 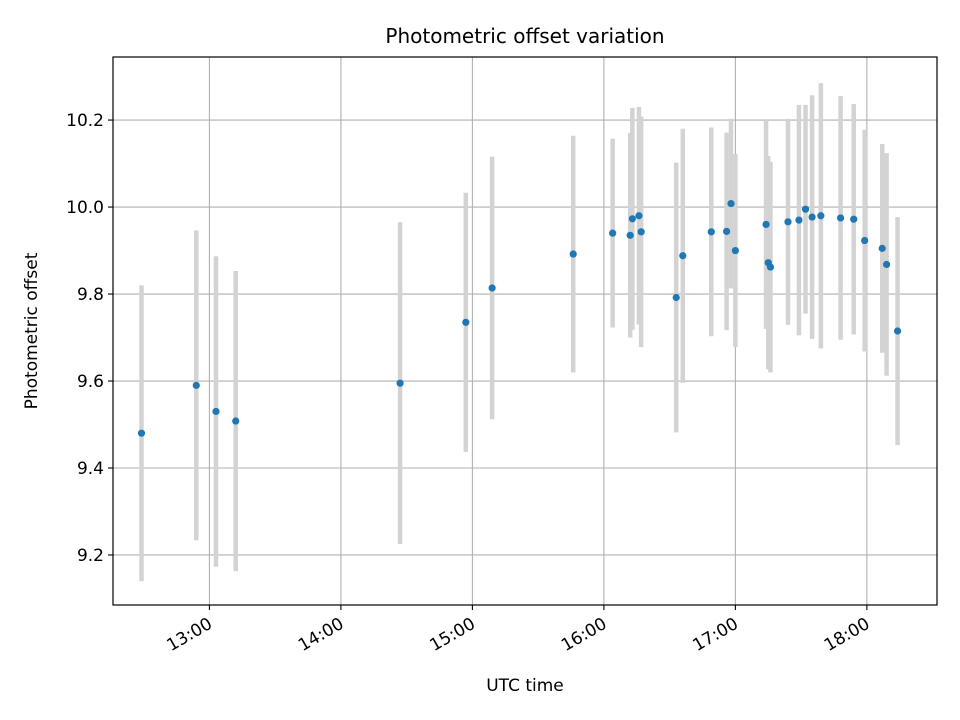 I want to click on y-tick-label: 9.8, so click(x=90, y=295).